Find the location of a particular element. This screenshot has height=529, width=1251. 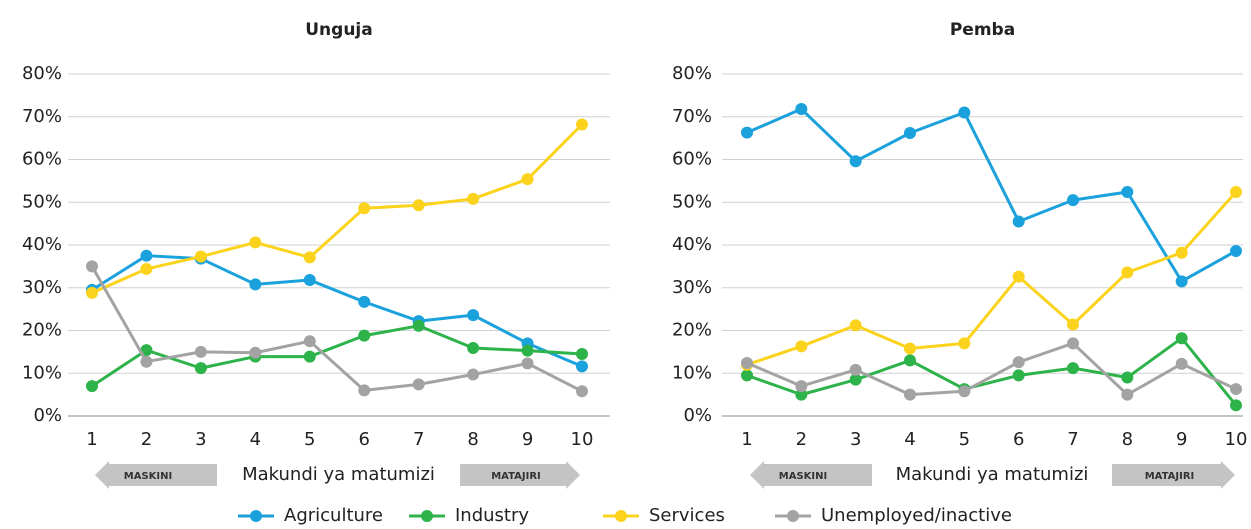

chart-title: Pemba is located at coordinates (982, 30).